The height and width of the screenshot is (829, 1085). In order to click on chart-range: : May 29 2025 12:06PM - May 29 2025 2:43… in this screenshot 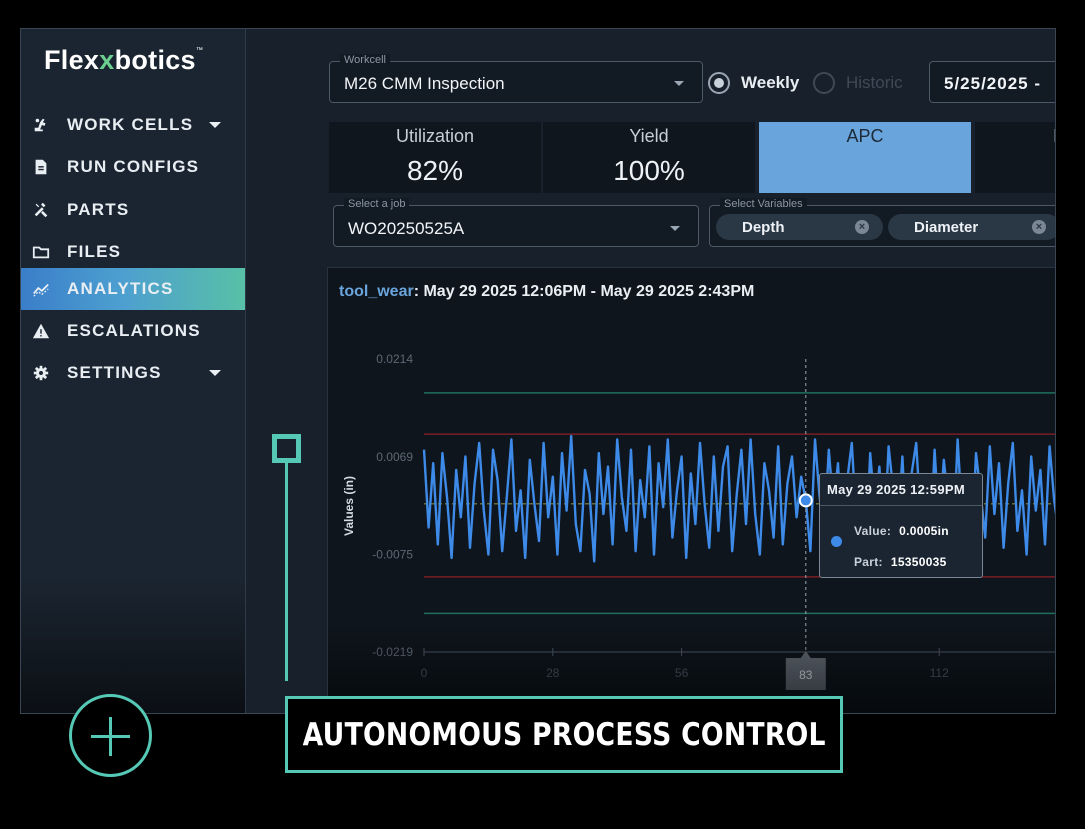, I will do `click(584, 291)`.